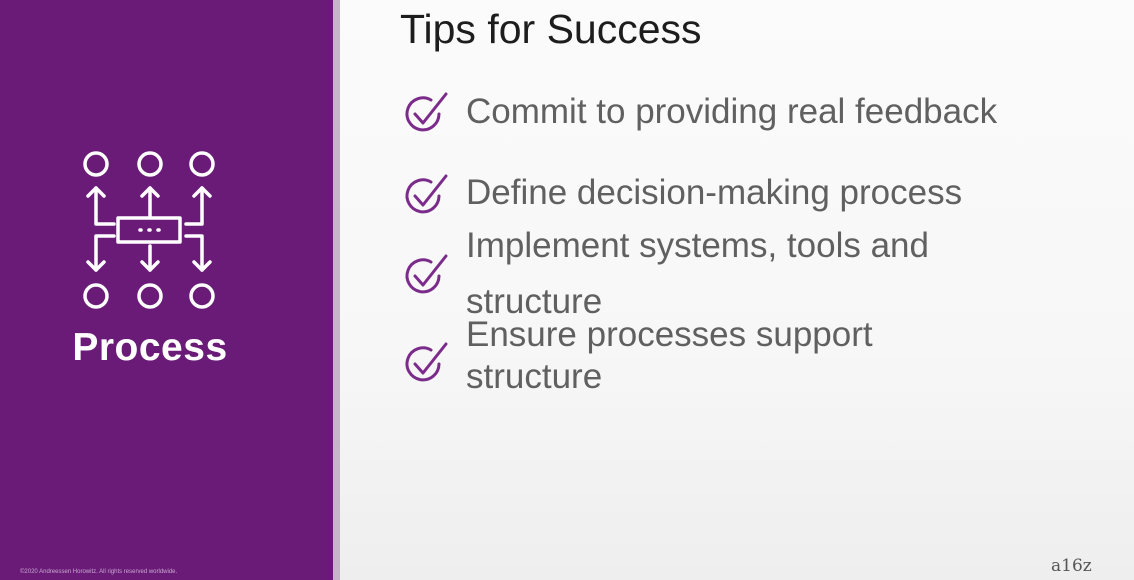 The width and height of the screenshot is (1134, 580). Describe the element at coordinates (732, 111) in the screenshot. I see `tip-item: Commit to providing real feedback` at that location.